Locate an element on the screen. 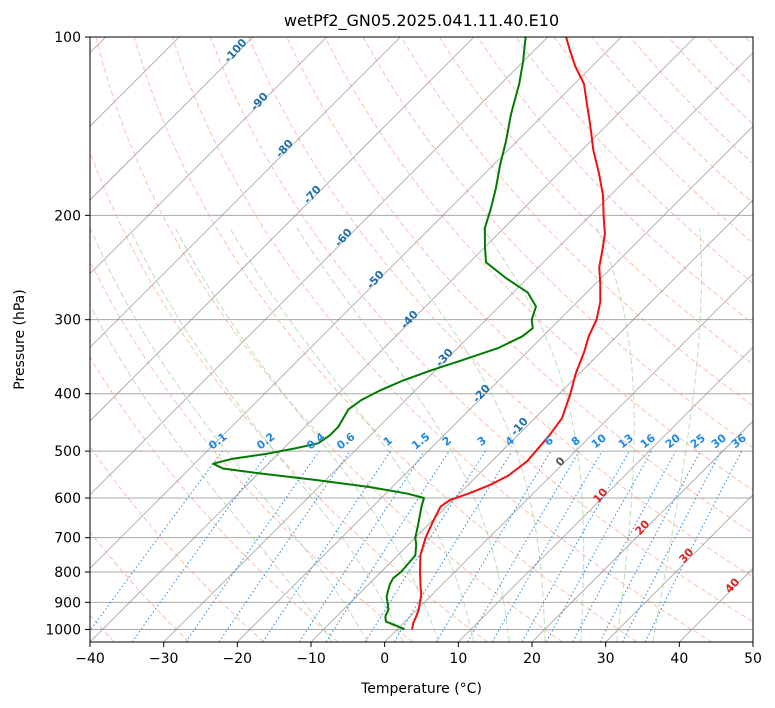  x-tick-label: 40 is located at coordinates (679, 659).